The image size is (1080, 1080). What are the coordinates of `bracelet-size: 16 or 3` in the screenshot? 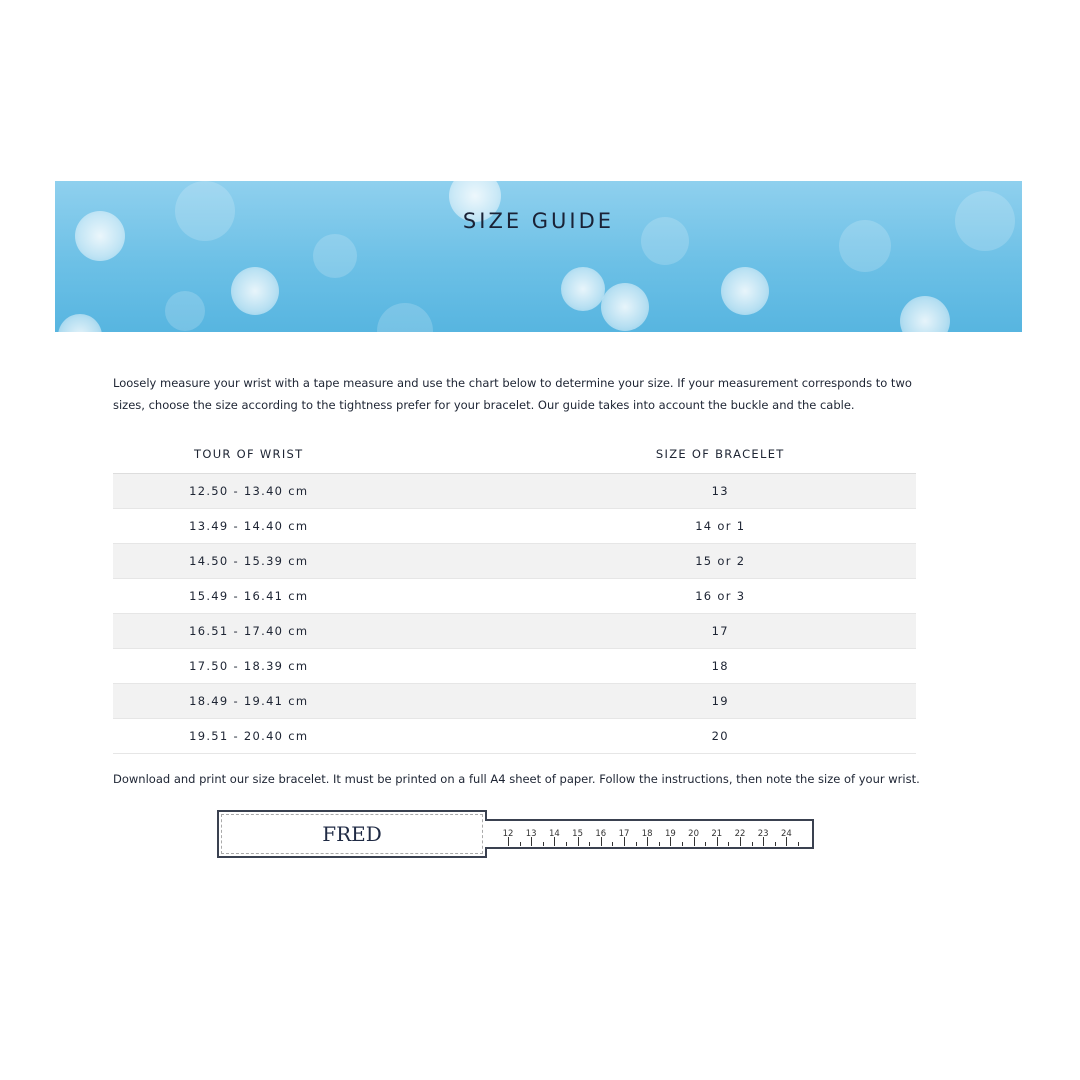 It's located at (715, 596).